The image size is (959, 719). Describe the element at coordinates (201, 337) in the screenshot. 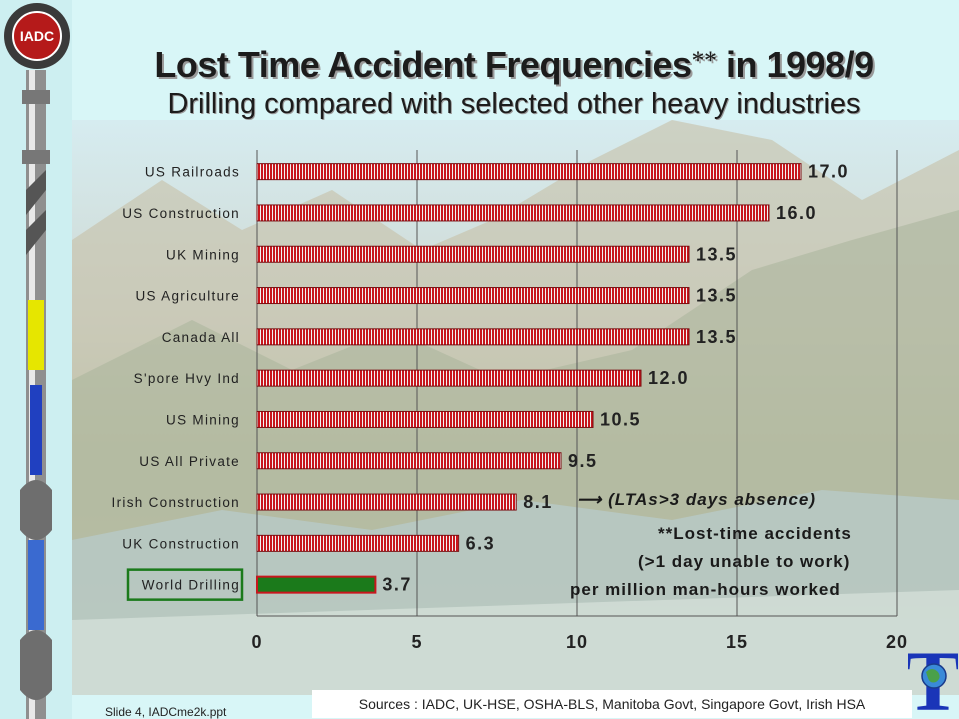

I see `category-label: Canada All` at that location.